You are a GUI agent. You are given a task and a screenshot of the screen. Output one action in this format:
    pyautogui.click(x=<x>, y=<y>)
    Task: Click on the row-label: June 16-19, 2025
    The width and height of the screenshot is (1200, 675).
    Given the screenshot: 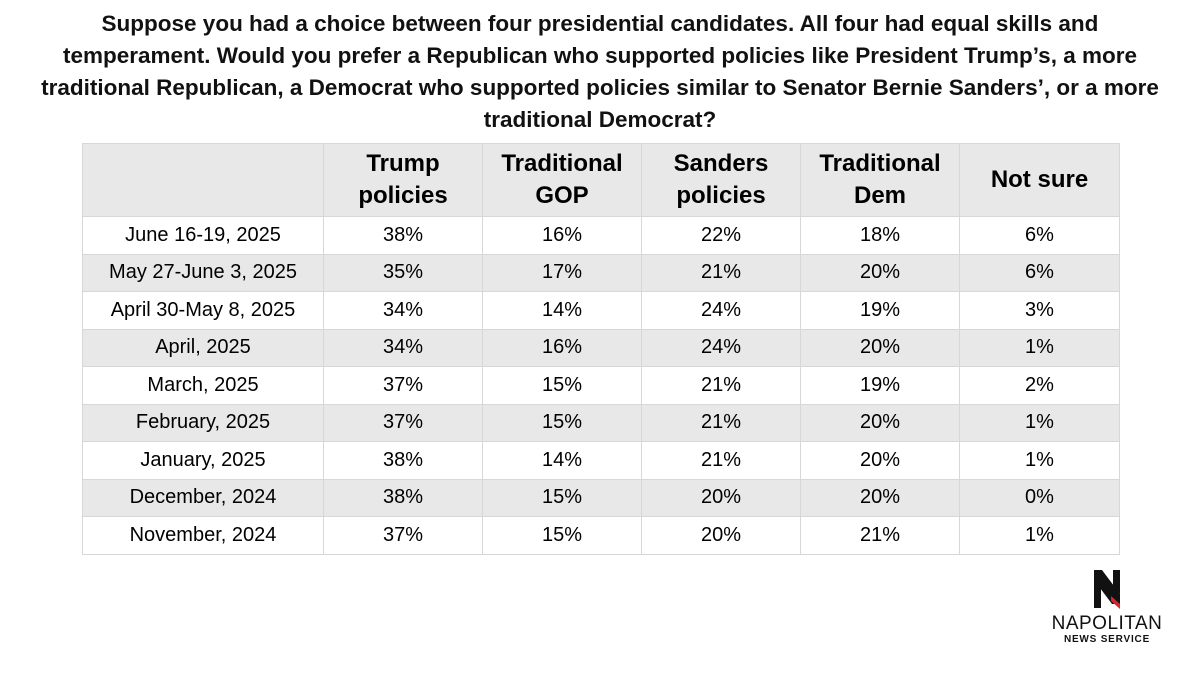 What is the action you would take?
    pyautogui.click(x=203, y=235)
    